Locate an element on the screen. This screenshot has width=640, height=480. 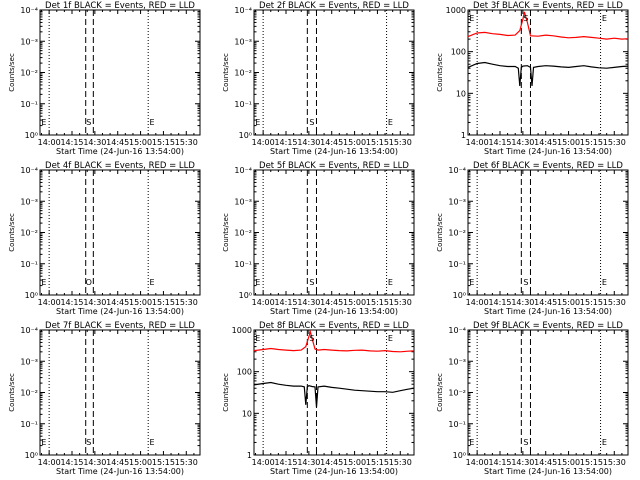
y-tick-label: 10 is located at coordinates (461, 93).